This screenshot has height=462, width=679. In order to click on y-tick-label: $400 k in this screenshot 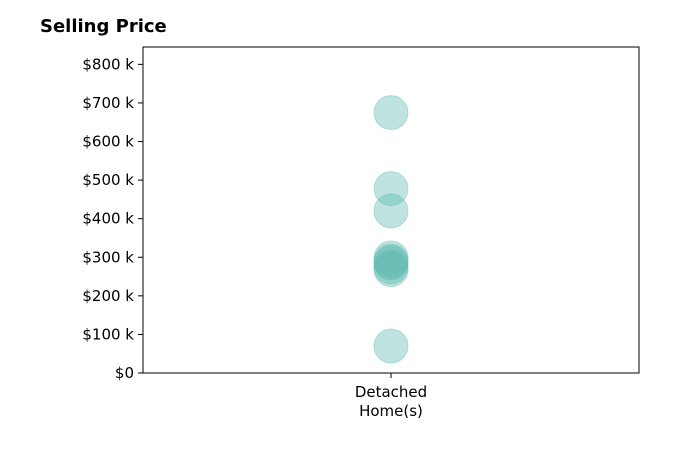, I will do `click(108, 219)`.